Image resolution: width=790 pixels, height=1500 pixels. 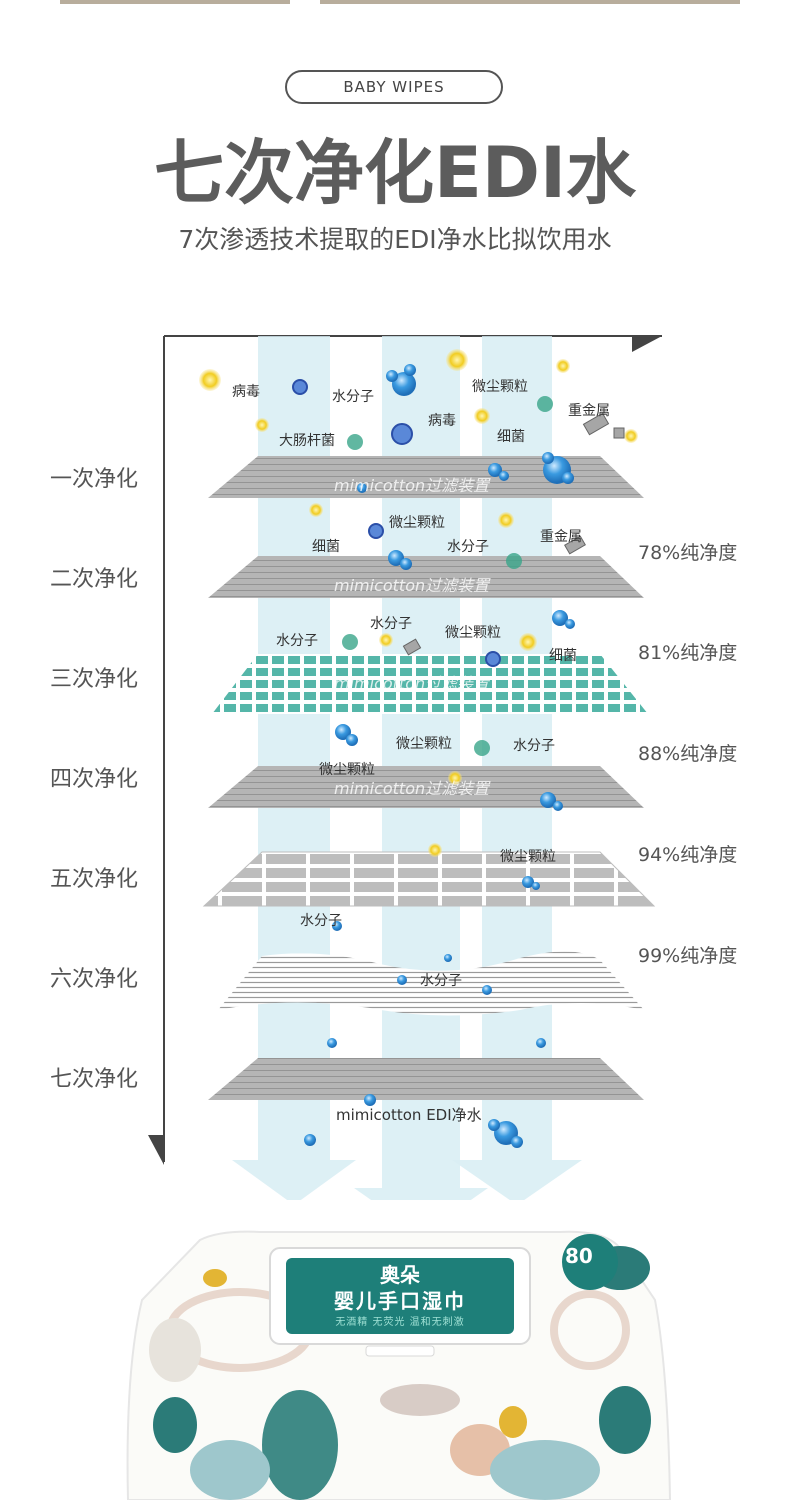 I want to click on bacteria-particles, so click(x=447, y=576).